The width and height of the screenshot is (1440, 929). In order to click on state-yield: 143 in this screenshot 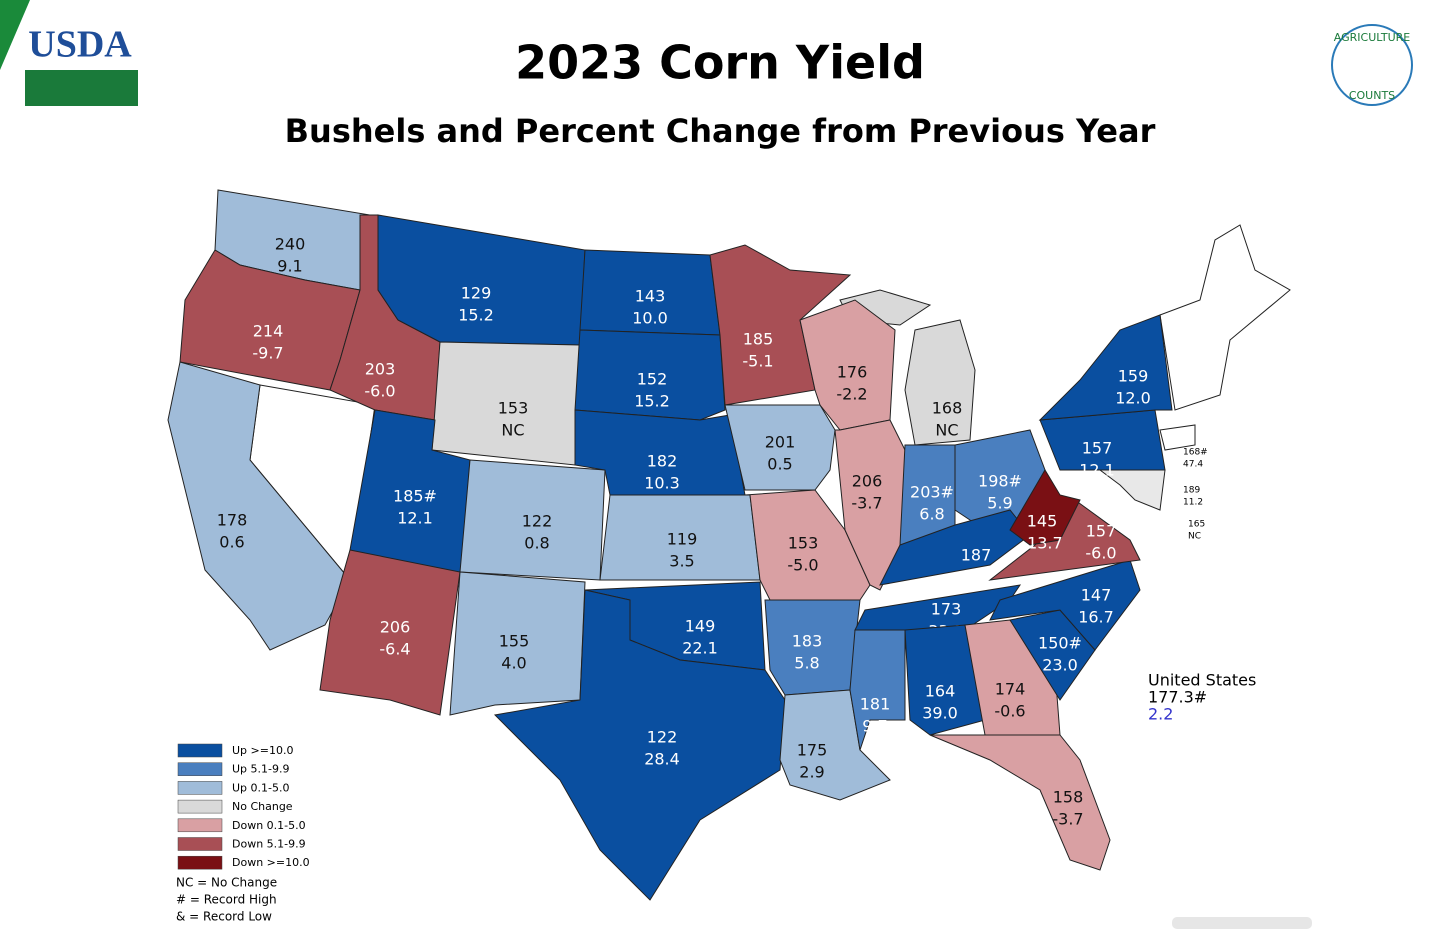, I will do `click(650, 296)`.